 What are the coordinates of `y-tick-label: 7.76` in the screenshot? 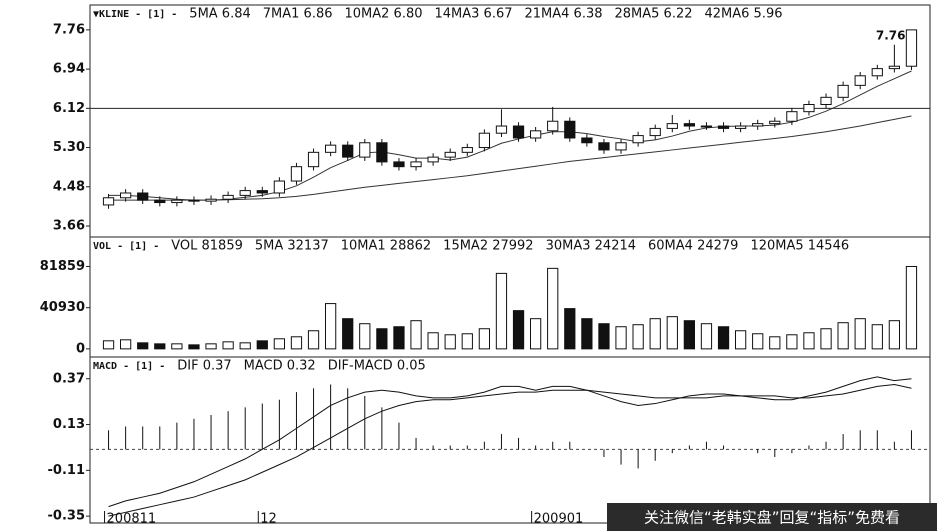 It's located at (69, 29).